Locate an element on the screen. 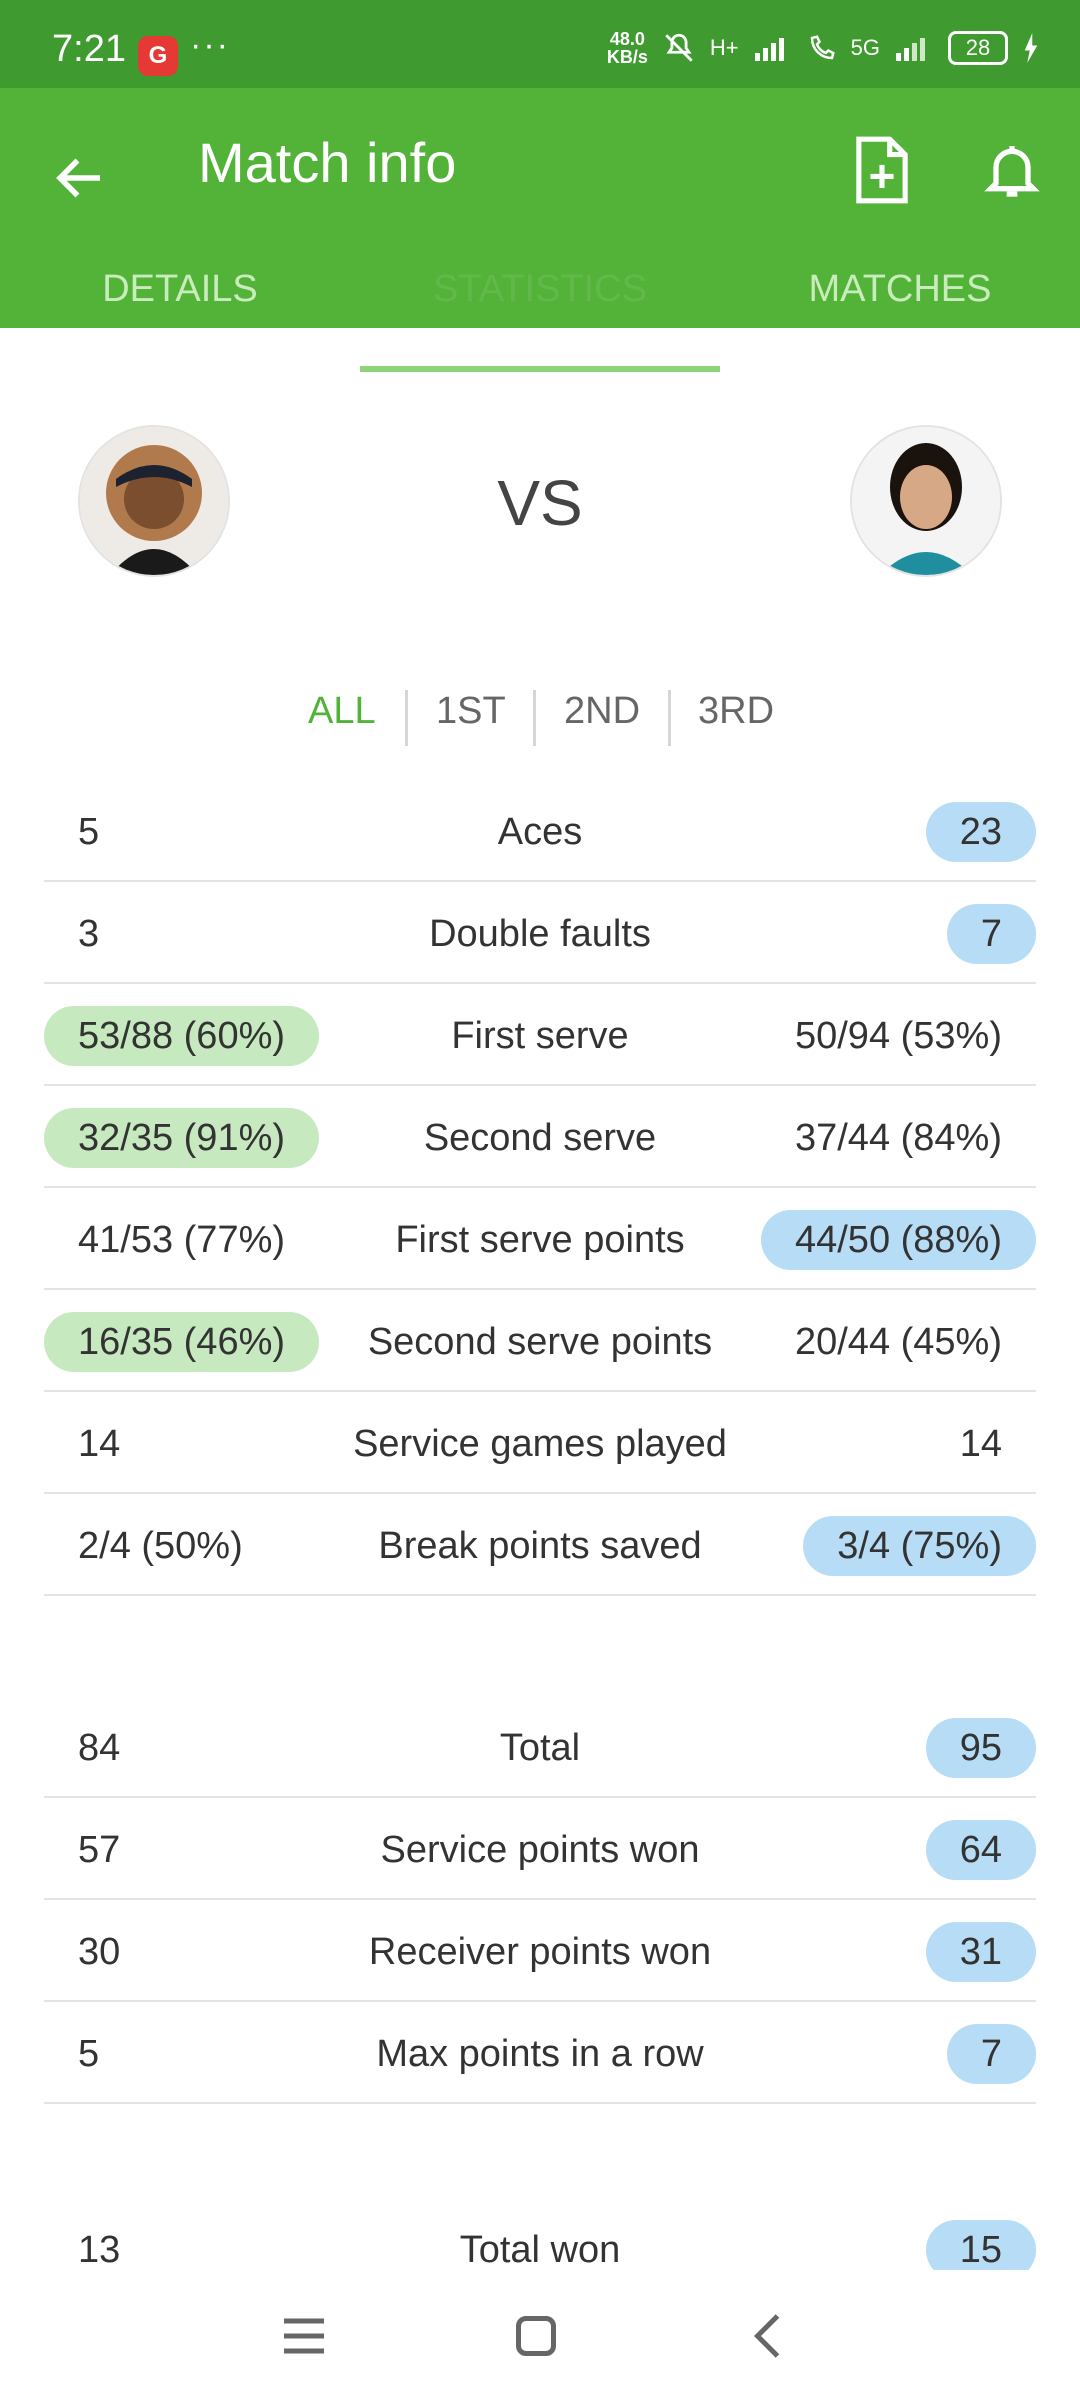  network-speed: 48.0 KB/s is located at coordinates (627, 48).